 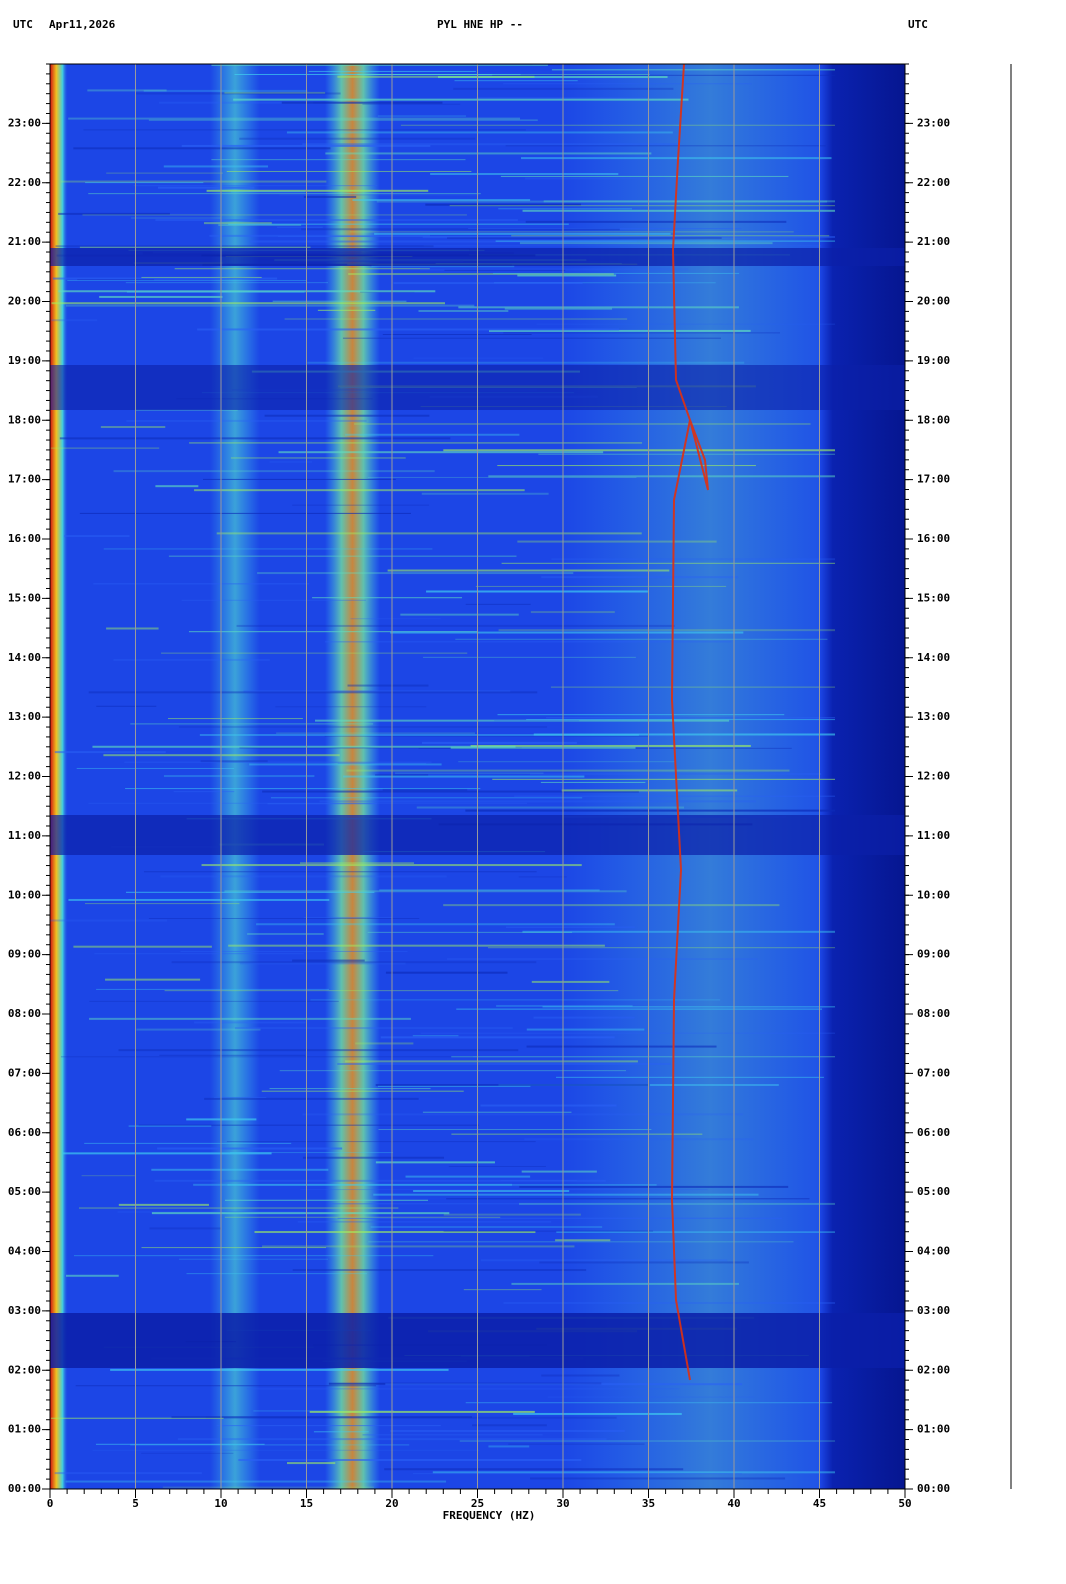 What do you see at coordinates (59, 776) in the screenshot?
I see `spectrogram-band` at bounding box center [59, 776].